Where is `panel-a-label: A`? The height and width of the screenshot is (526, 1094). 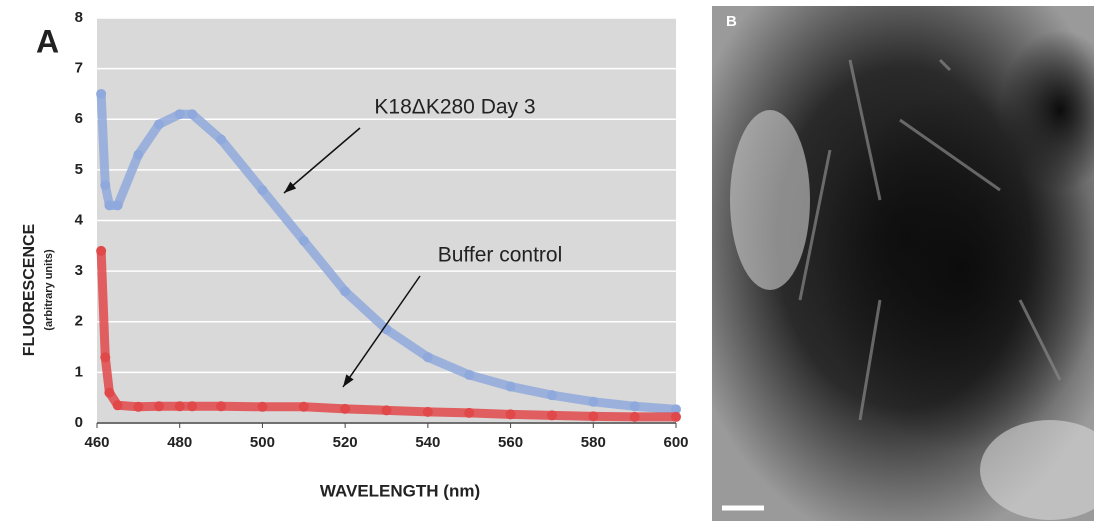
panel-a-label: A is located at coordinates (47, 41).